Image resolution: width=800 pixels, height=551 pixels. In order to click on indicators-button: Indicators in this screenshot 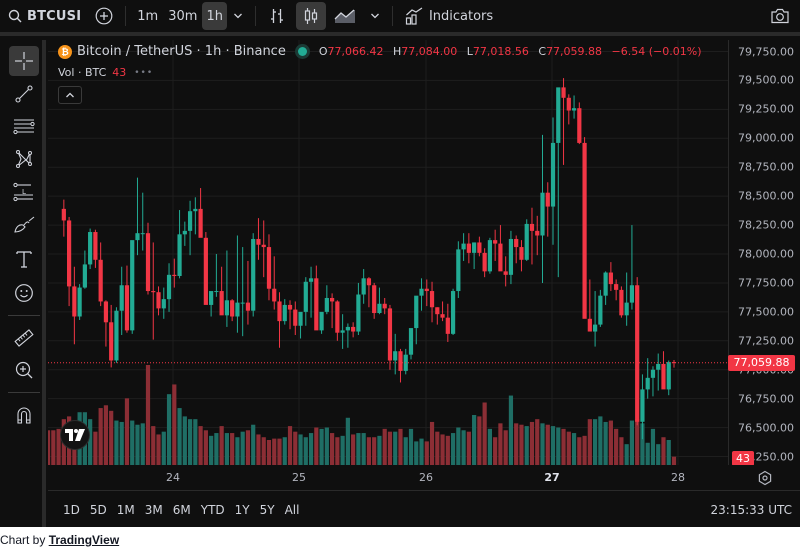, I will do `click(449, 16)`.